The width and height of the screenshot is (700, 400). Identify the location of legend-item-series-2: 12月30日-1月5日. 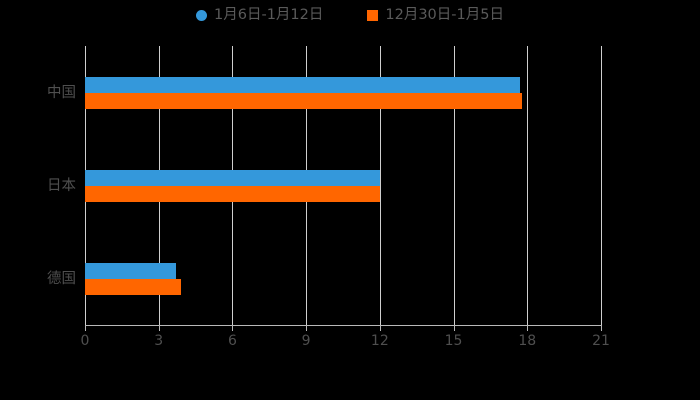
(435, 15).